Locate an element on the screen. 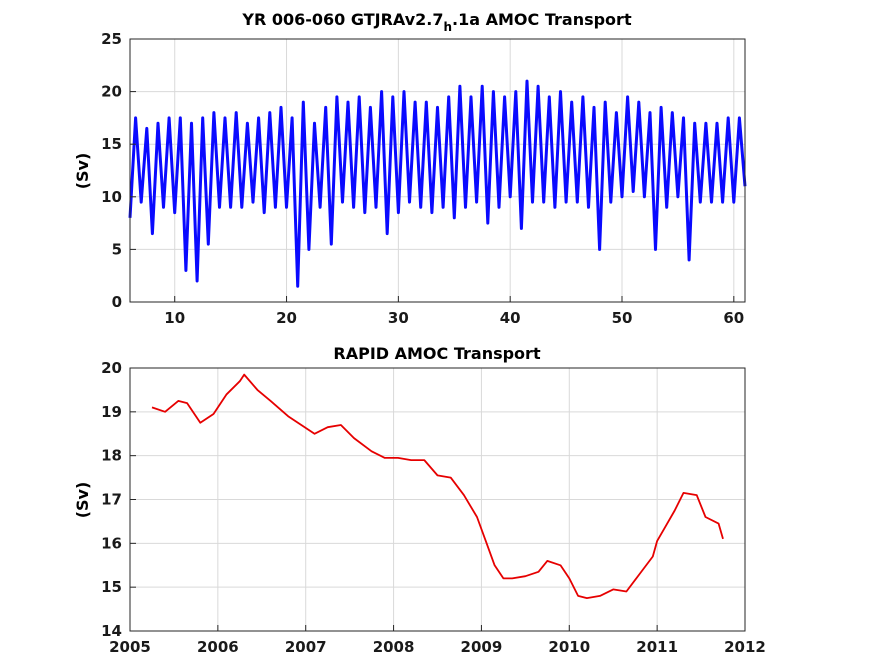  top-y-axis-label: (Sv) is located at coordinates (82, 171).